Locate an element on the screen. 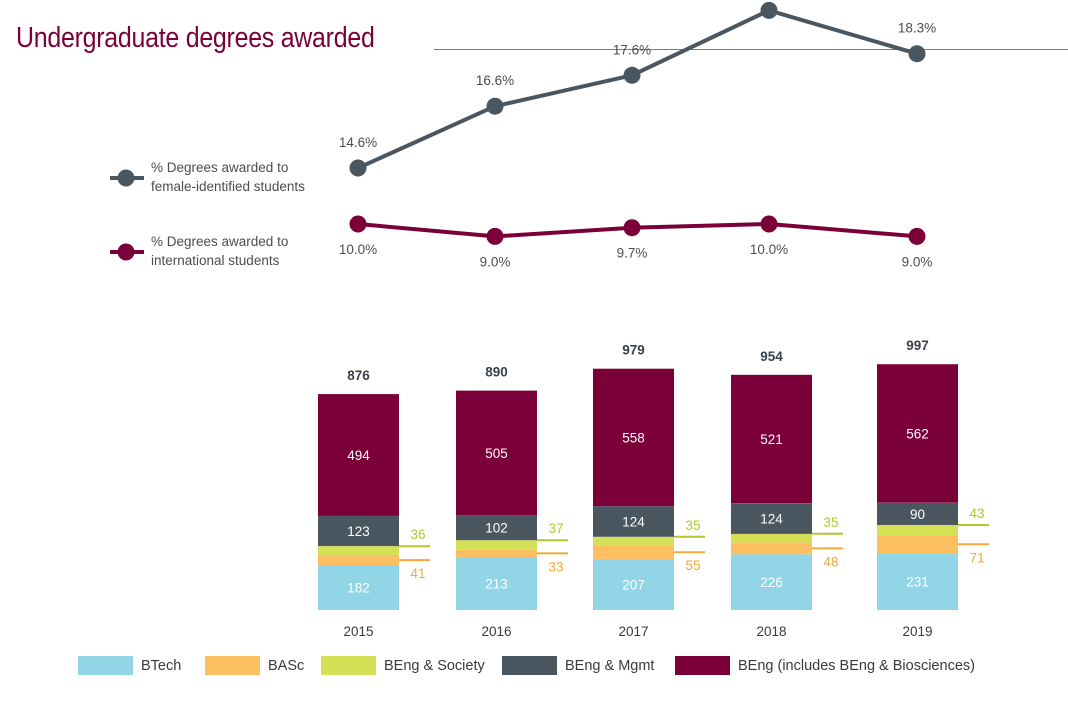 The image size is (1068, 701). bar-btech-2015 is located at coordinates (358, 587).